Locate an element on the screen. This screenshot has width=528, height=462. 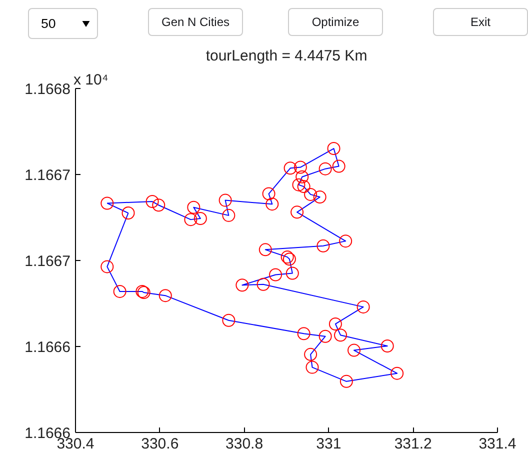
x-tick-label: 331 is located at coordinates (329, 444).